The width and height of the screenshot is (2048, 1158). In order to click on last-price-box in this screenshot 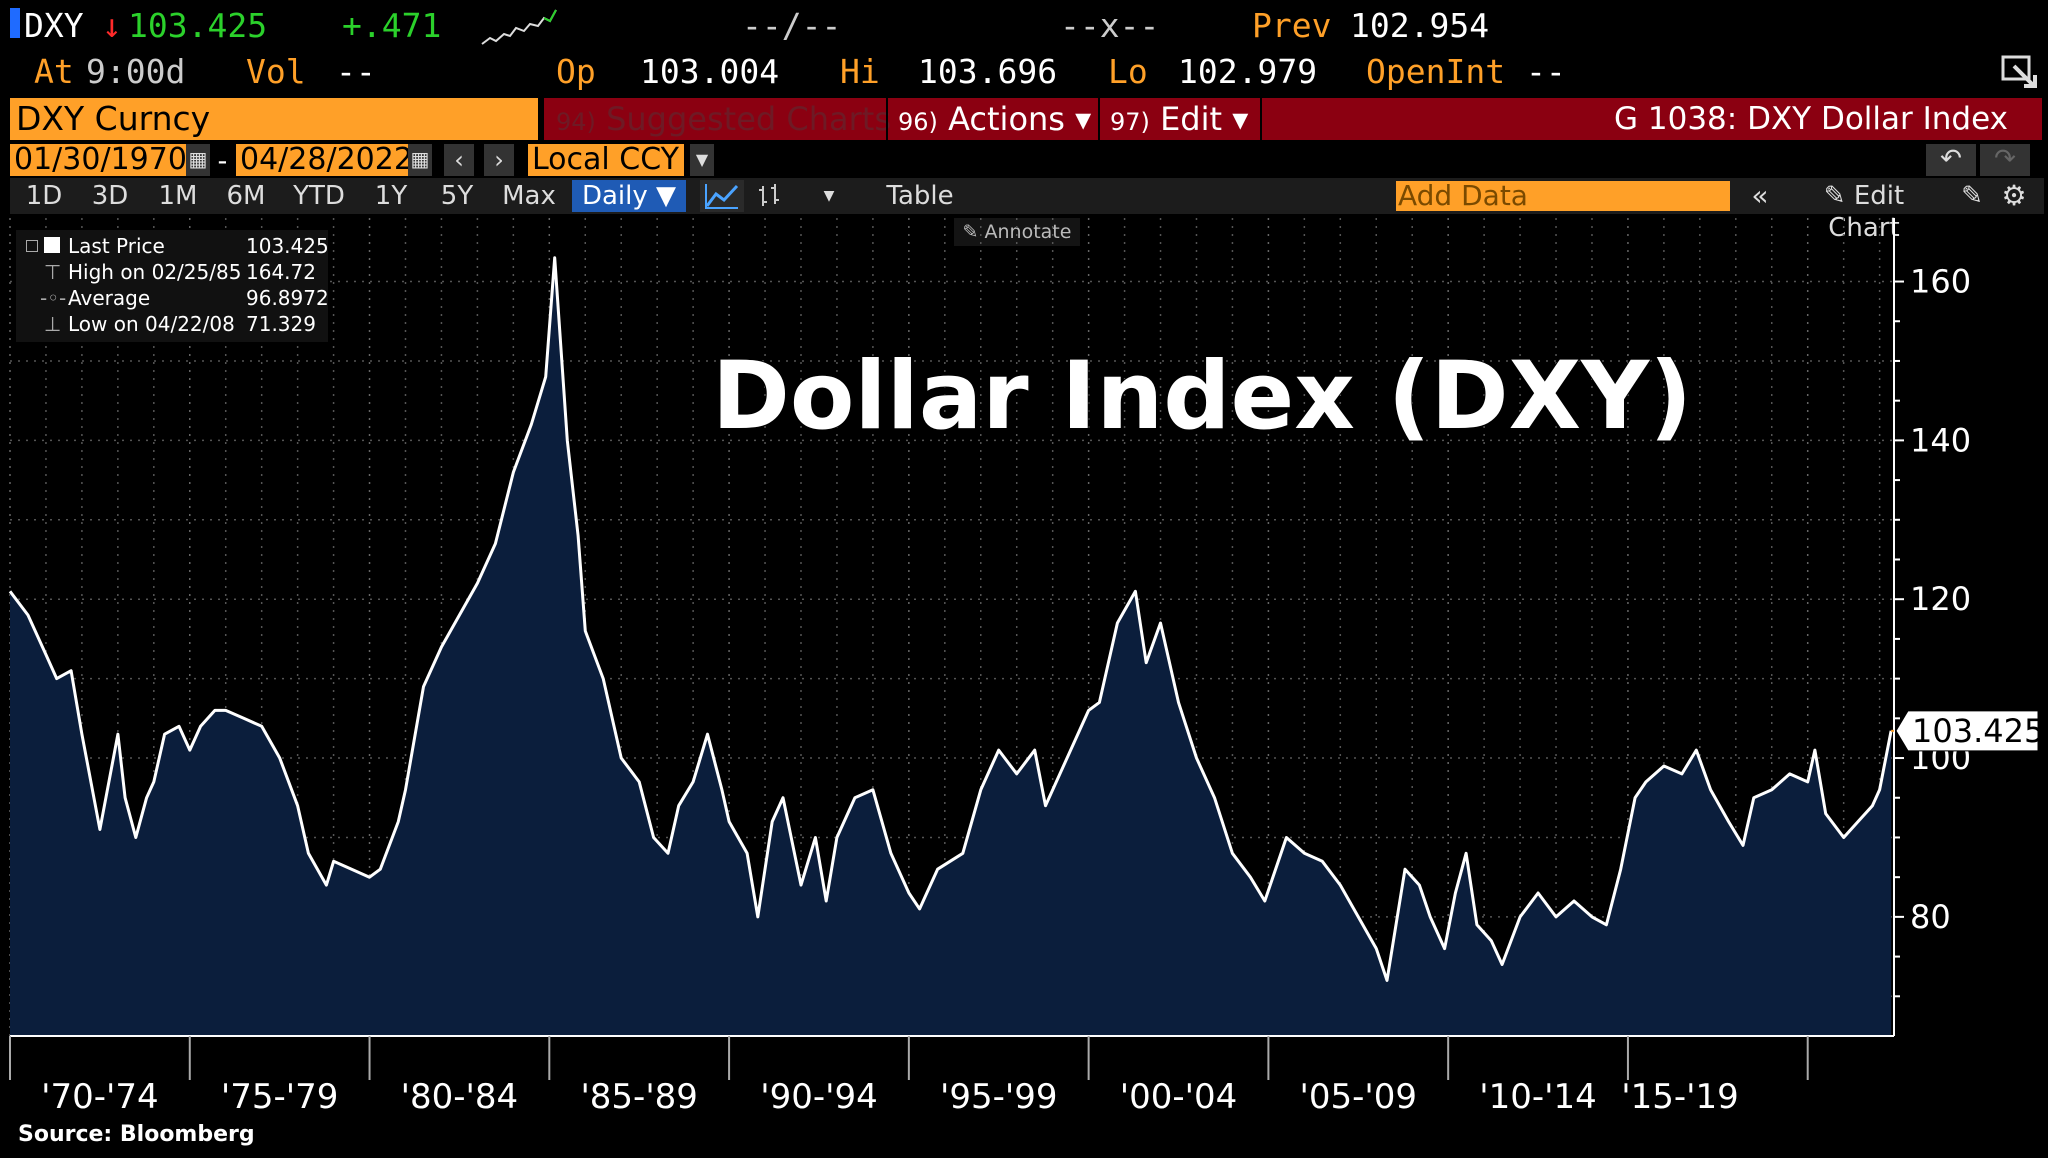, I will do `click(1967, 731)`.